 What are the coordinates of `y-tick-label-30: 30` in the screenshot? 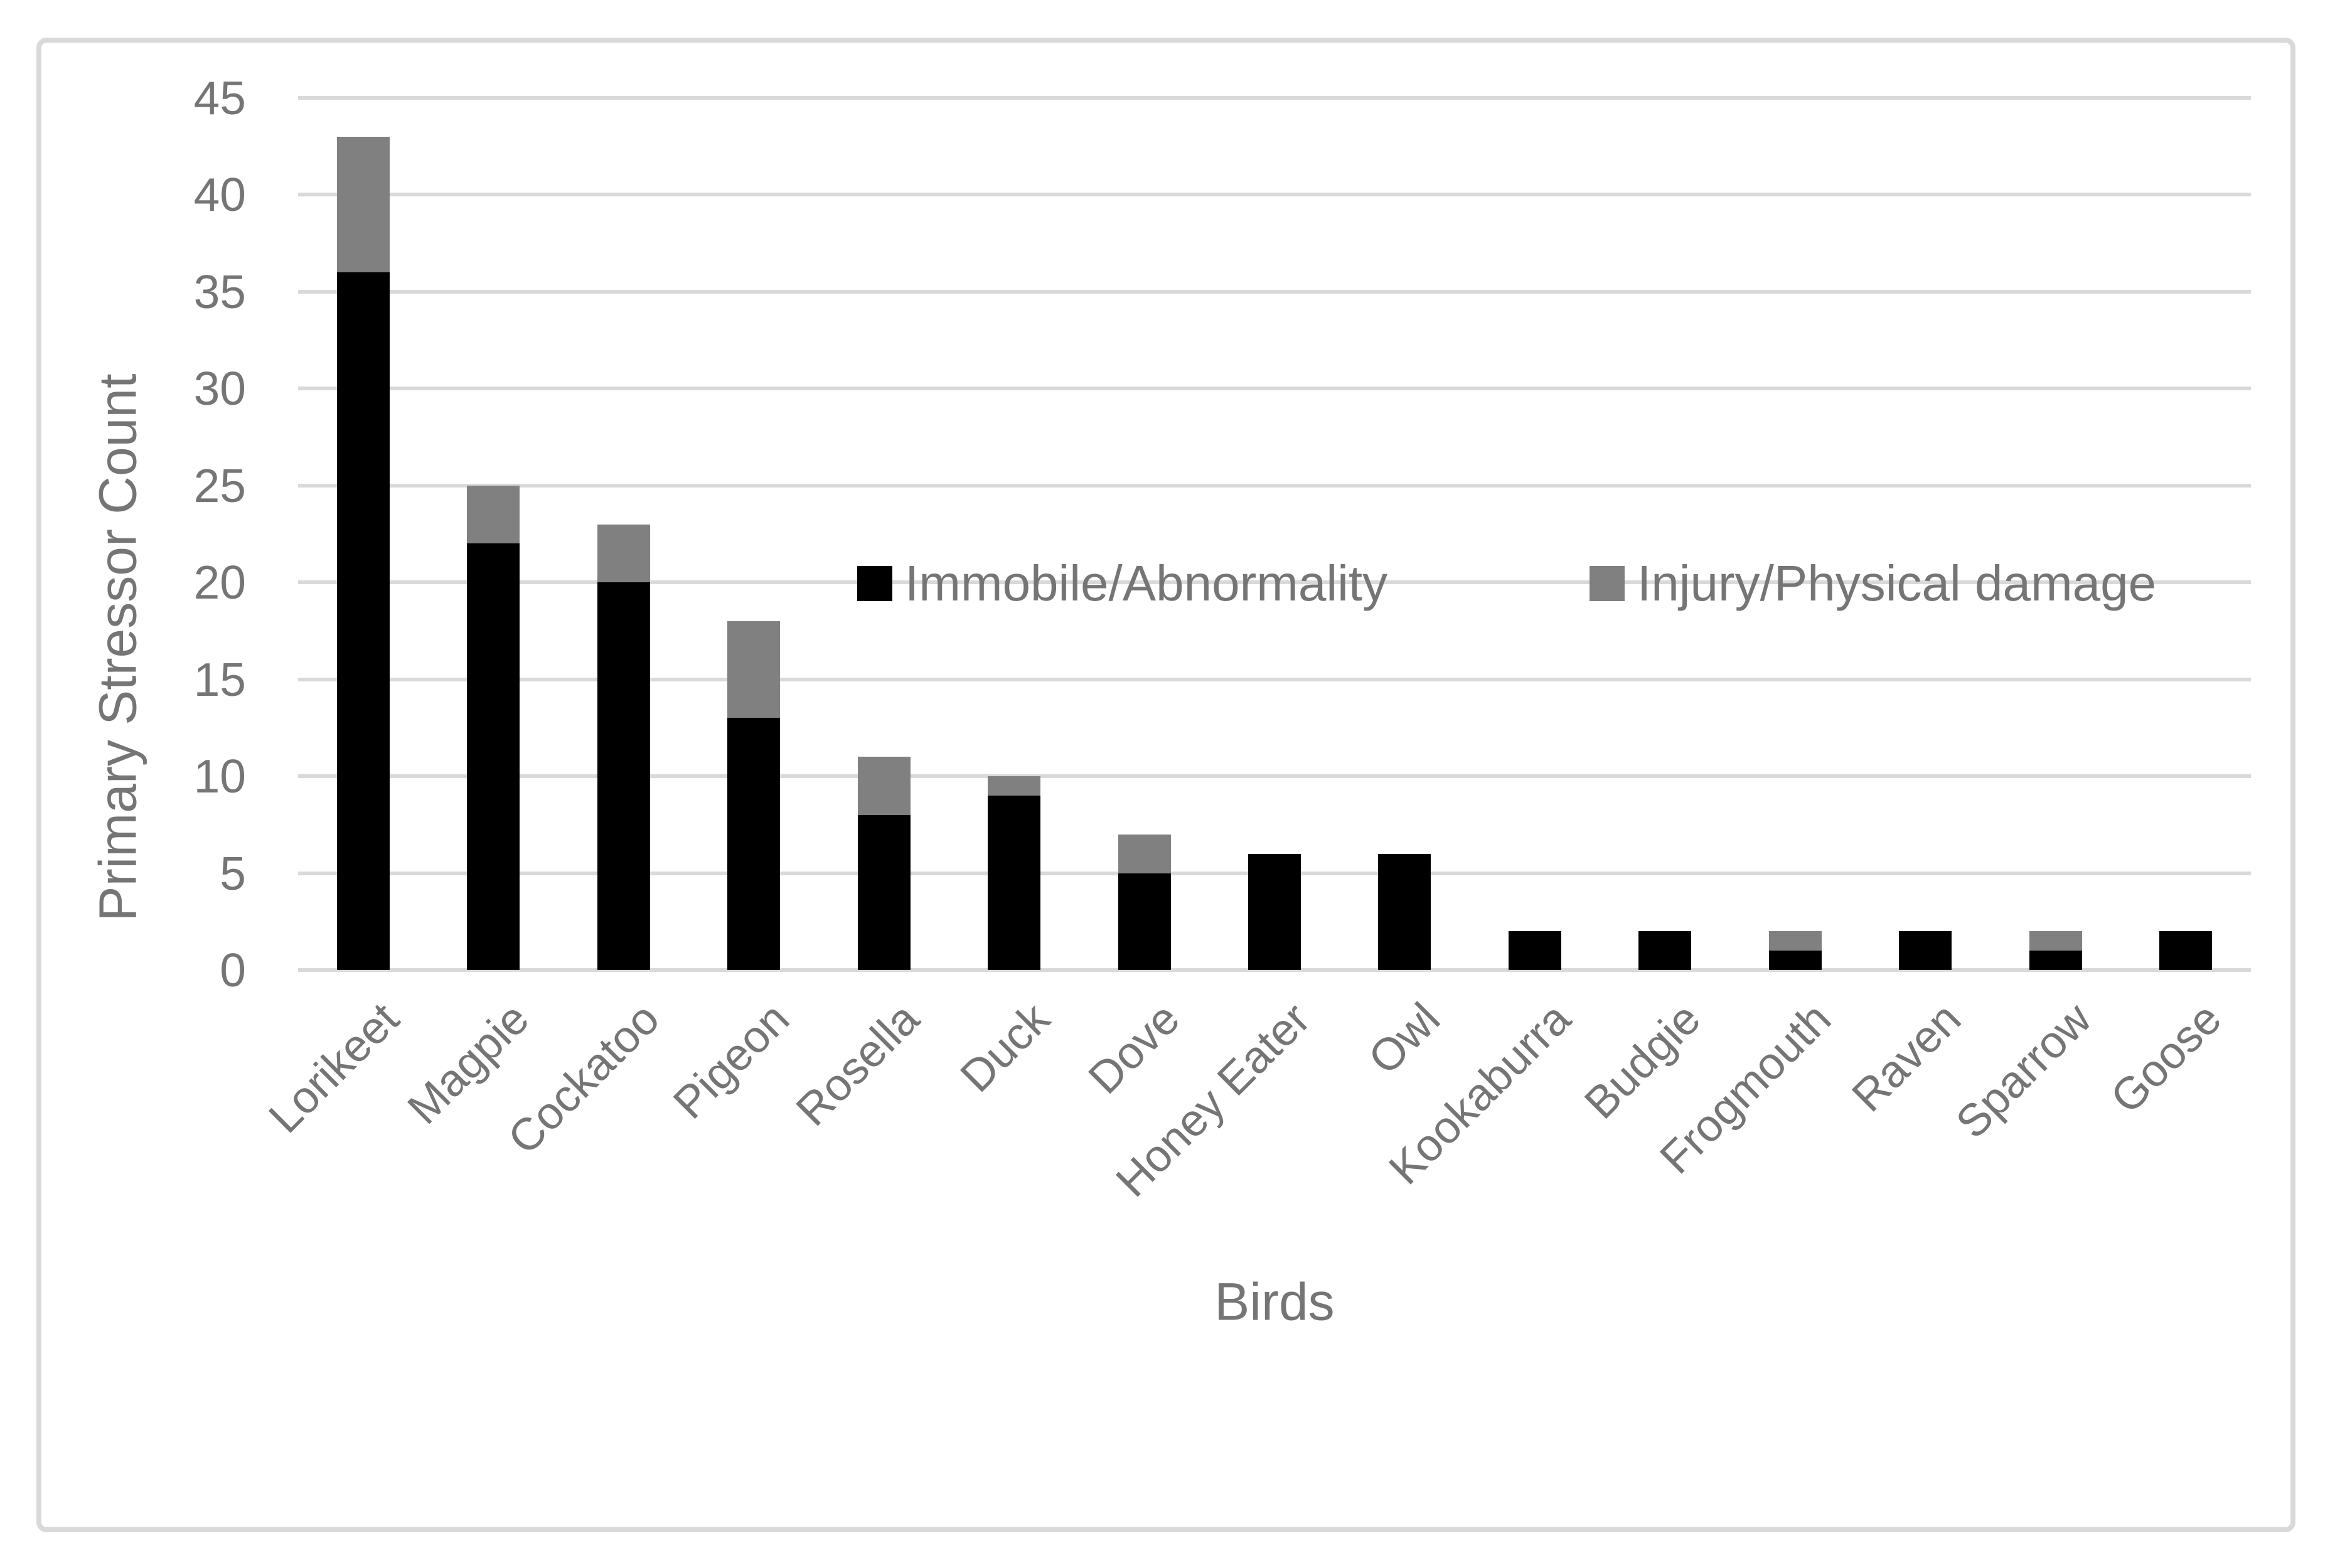 It's located at (219, 388).